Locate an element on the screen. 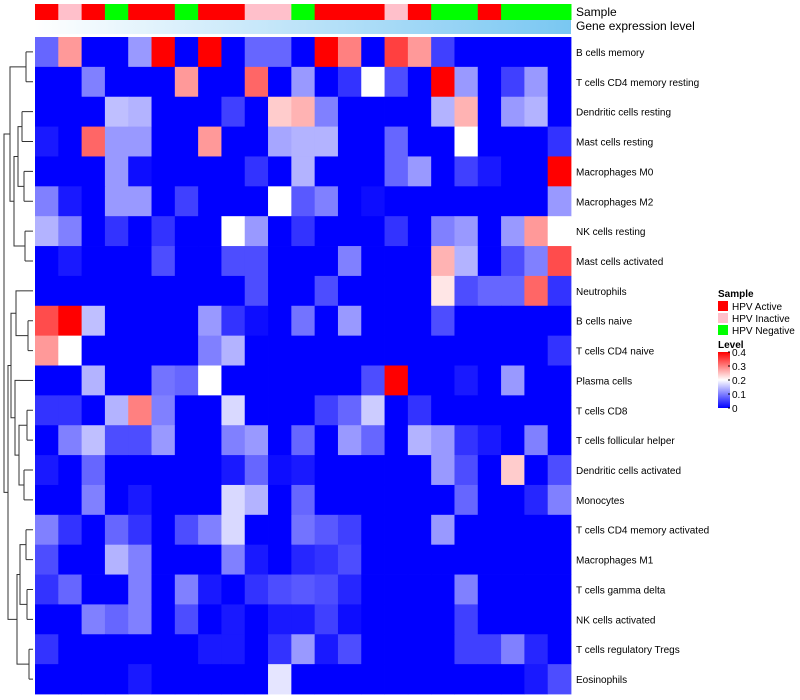 The width and height of the screenshot is (800, 700). row-label: Dendritic cells resting is located at coordinates (623, 113).